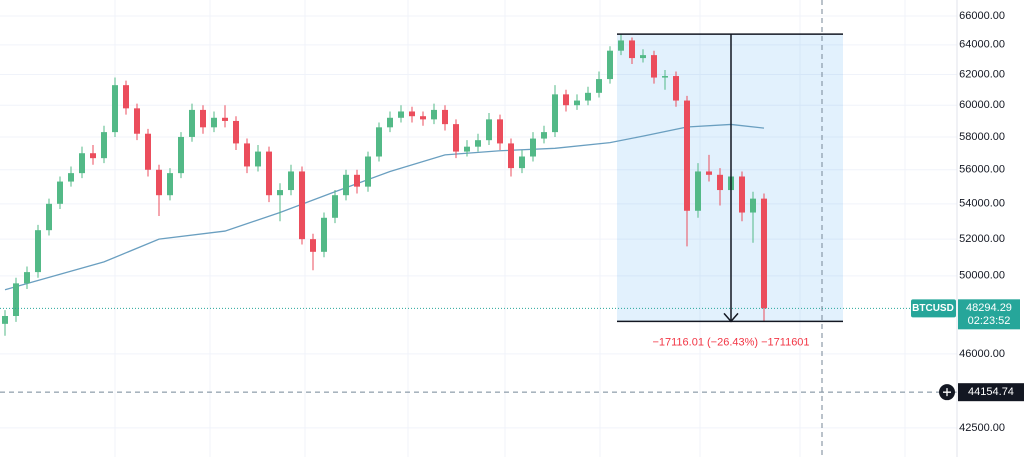 The width and height of the screenshot is (1024, 457). What do you see at coordinates (982, 16) in the screenshot?
I see `y-tick-label: 66000.00` at bounding box center [982, 16].